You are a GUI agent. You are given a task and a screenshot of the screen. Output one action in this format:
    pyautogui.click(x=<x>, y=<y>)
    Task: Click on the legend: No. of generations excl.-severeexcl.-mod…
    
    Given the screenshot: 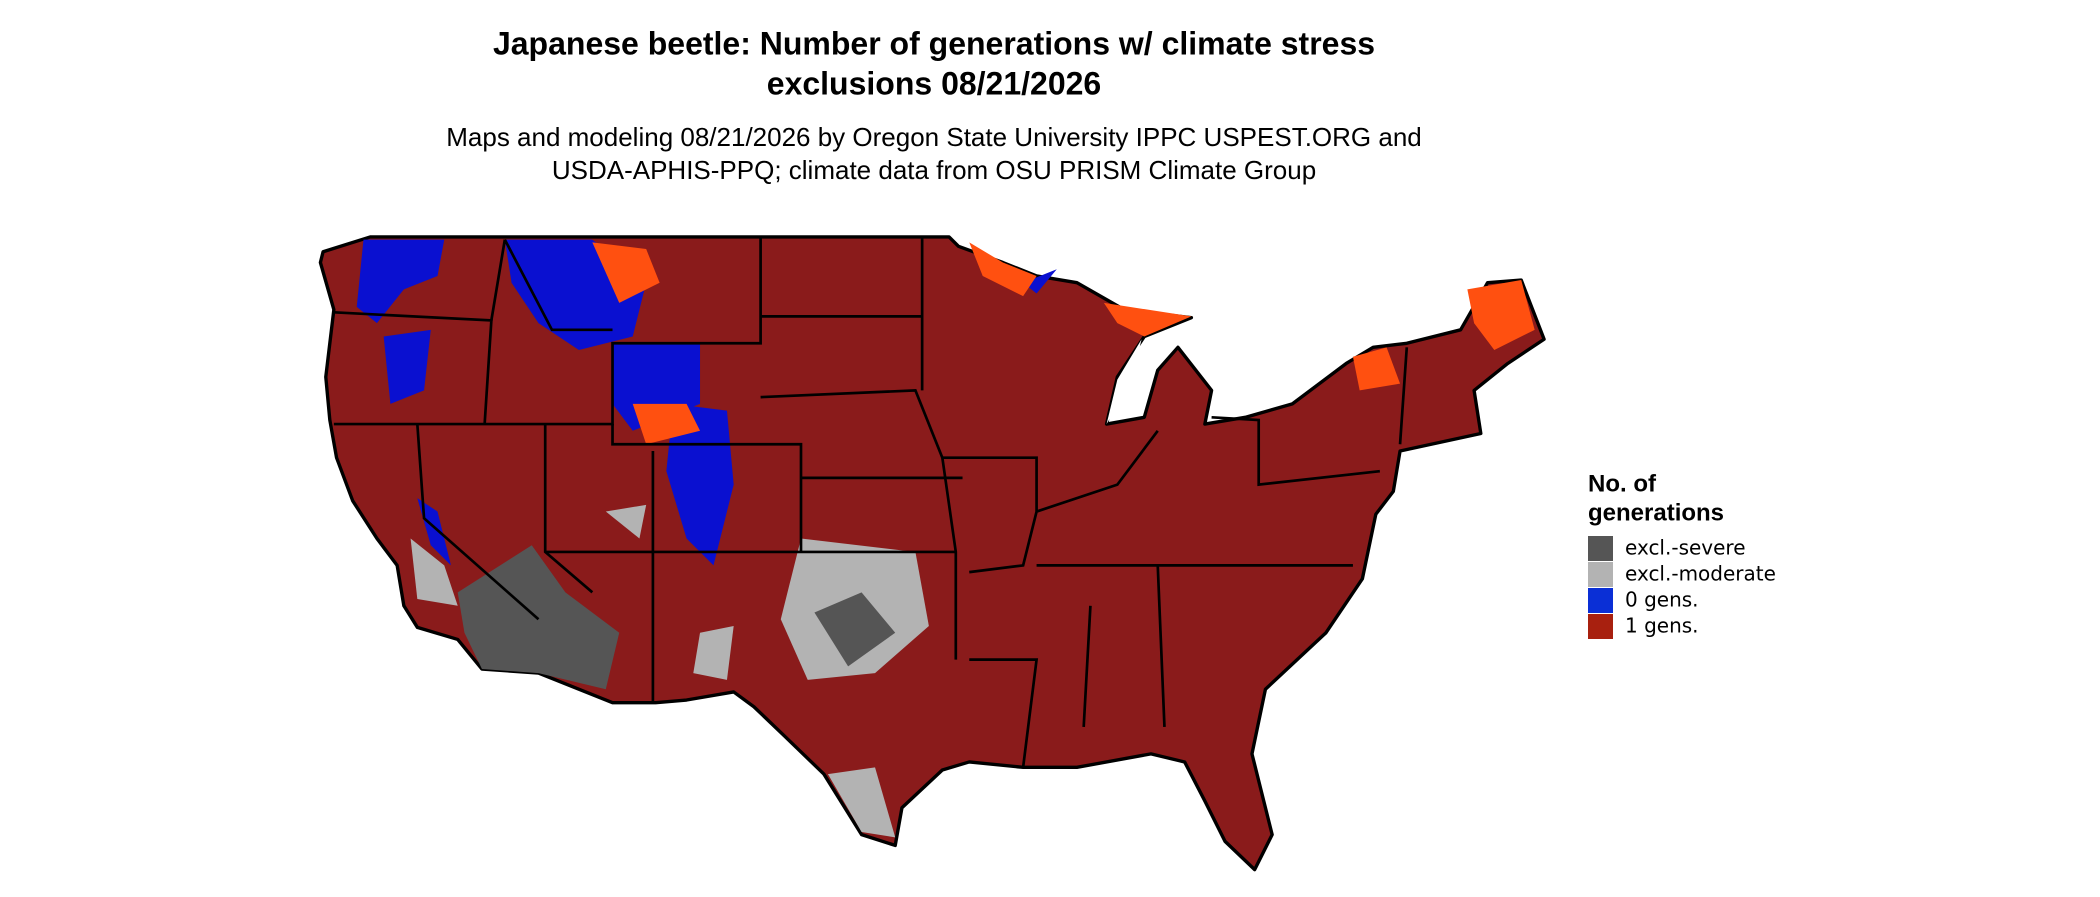 What is the action you would take?
    pyautogui.click(x=1682, y=554)
    